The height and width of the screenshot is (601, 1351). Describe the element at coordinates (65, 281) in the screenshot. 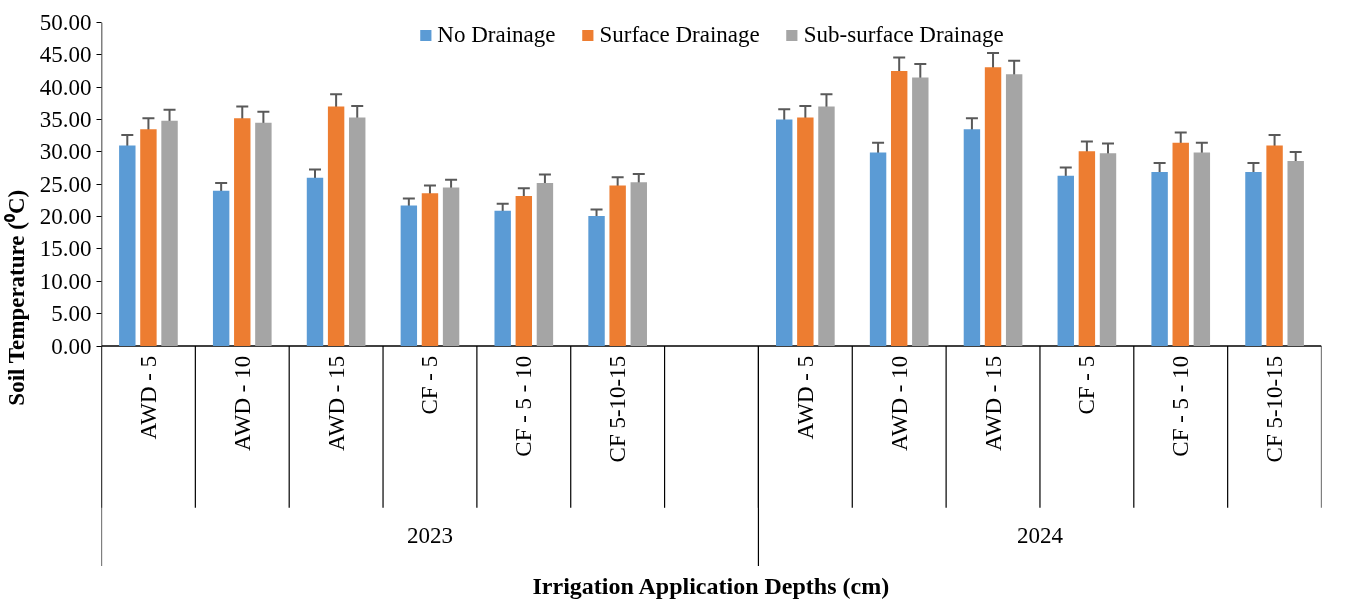

I see `y-tick-label: 10.00` at that location.